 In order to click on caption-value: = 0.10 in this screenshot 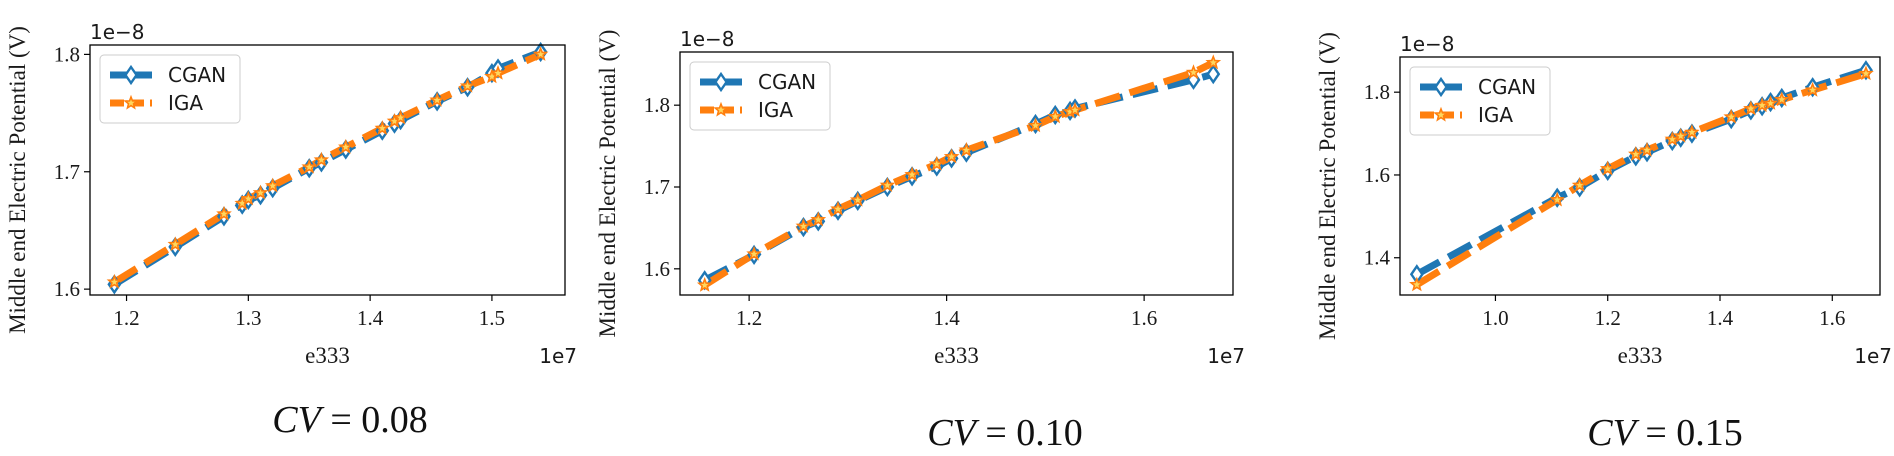, I will do `click(1029, 433)`.